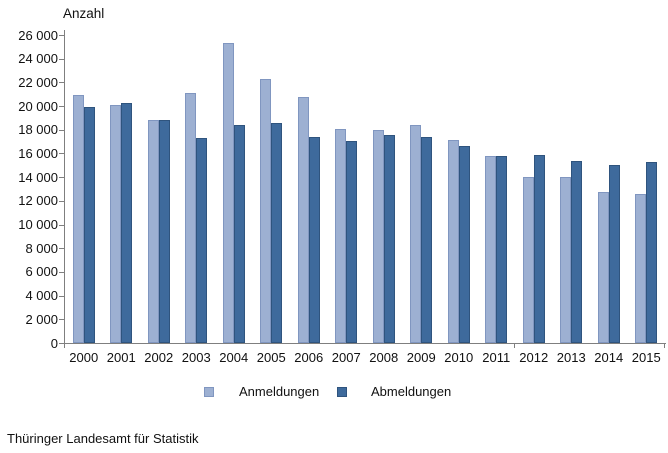  What do you see at coordinates (41, 296) in the screenshot?
I see `y-tick-label: 4 000` at bounding box center [41, 296].